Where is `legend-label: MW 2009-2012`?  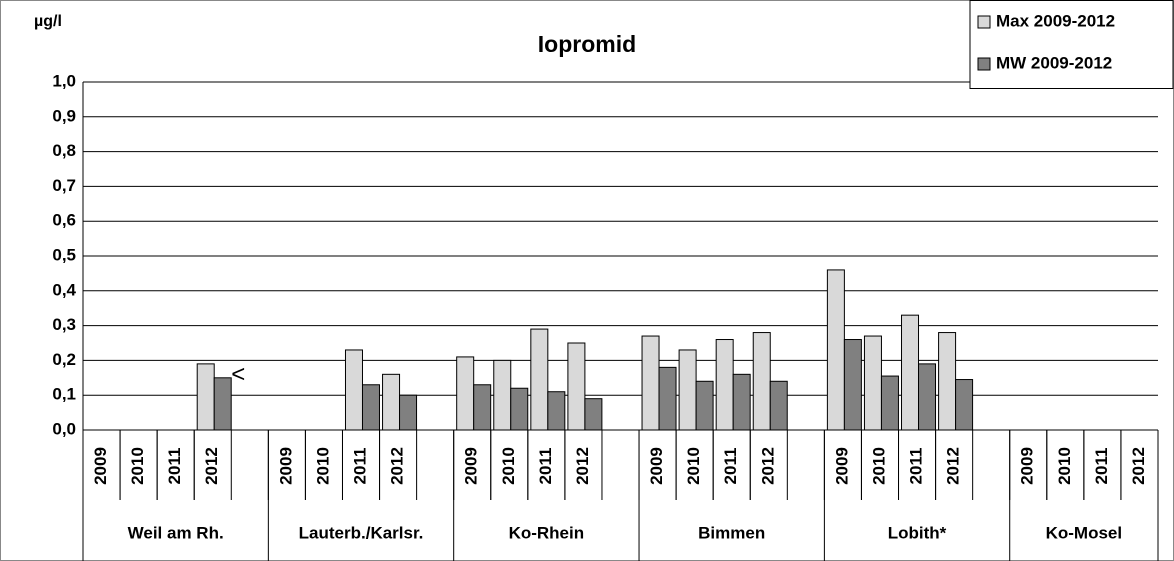
legend-label: MW 2009-2012 is located at coordinates (1054, 62).